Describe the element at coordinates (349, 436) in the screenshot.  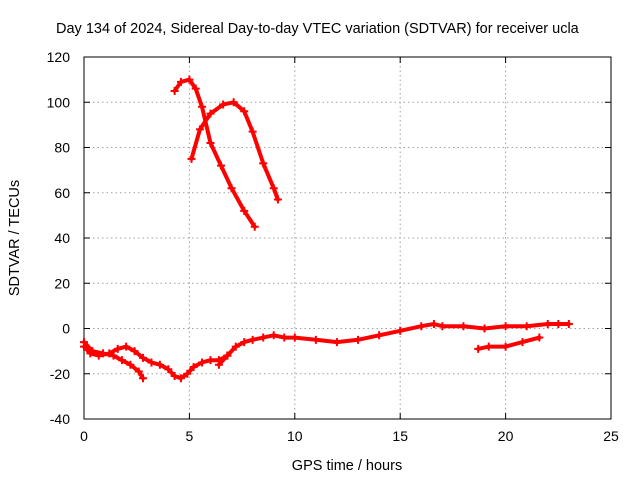
I see `x-tick-labels: 0 5 10 15 20 25` at that location.